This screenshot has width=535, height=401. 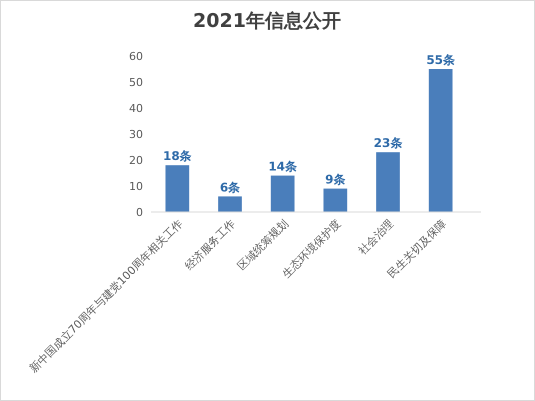 What do you see at coordinates (136, 134) in the screenshot?
I see `y-tick-label: 30` at bounding box center [136, 134].